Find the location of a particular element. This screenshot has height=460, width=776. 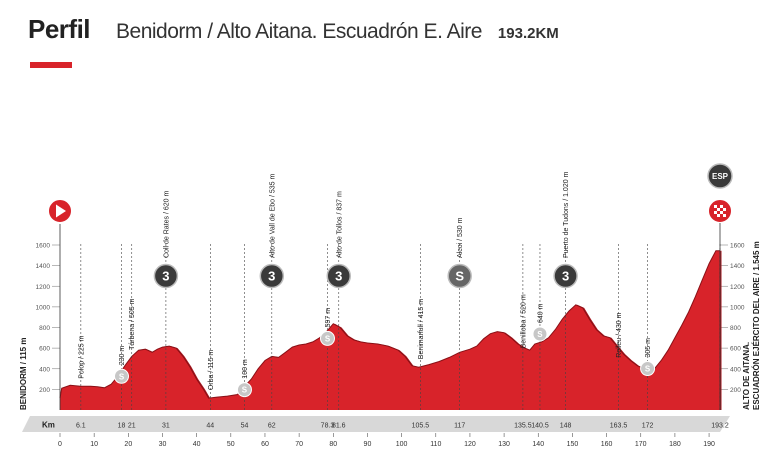

y-tick-label-left: 1200 is located at coordinates (43, 287).